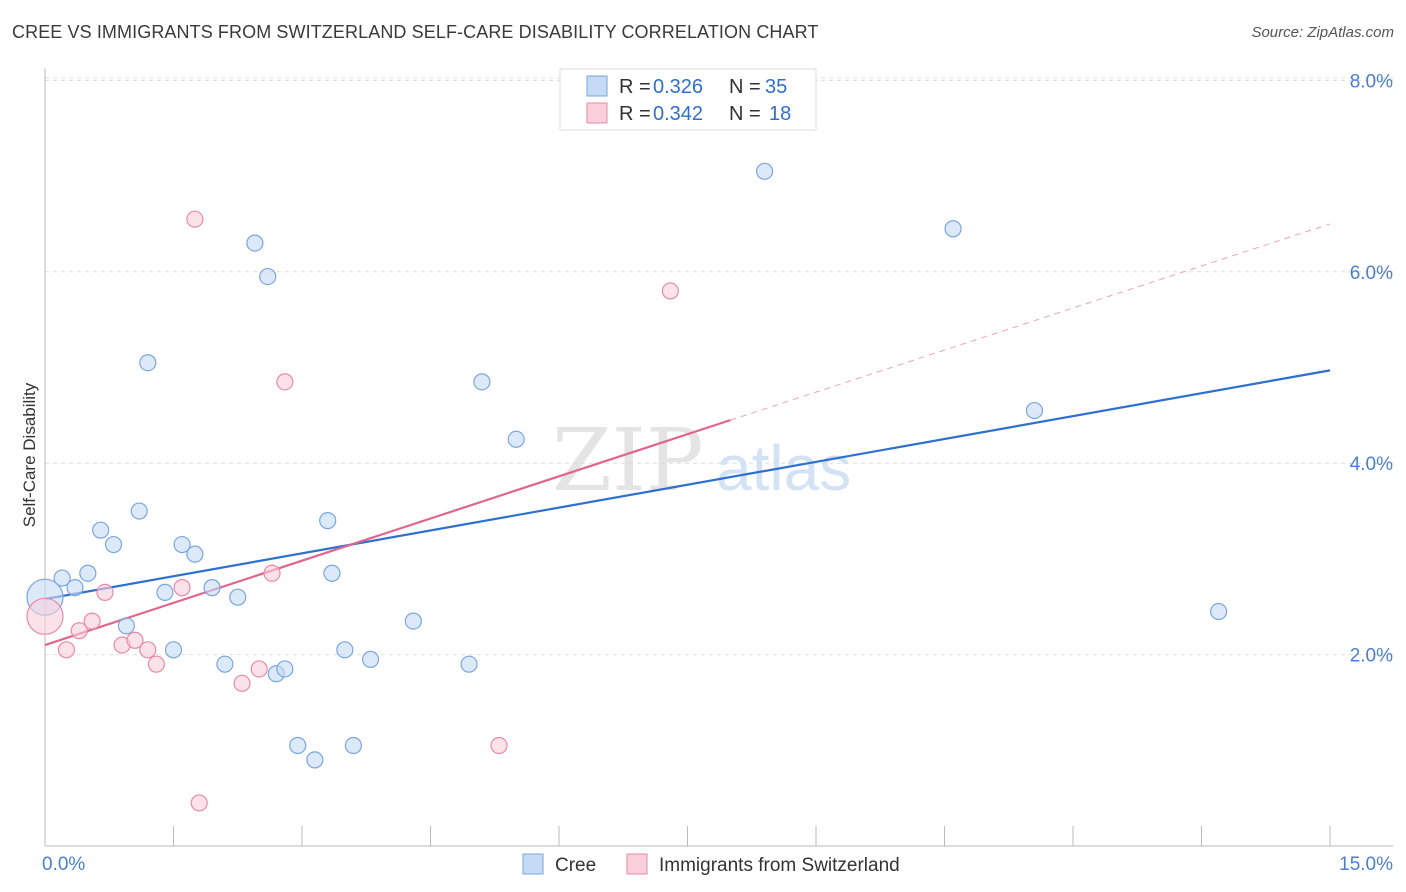 The height and width of the screenshot is (892, 1406). What do you see at coordinates (678, 114) in the screenshot?
I see `legend-r-value-switzerland: 0.342` at bounding box center [678, 114].